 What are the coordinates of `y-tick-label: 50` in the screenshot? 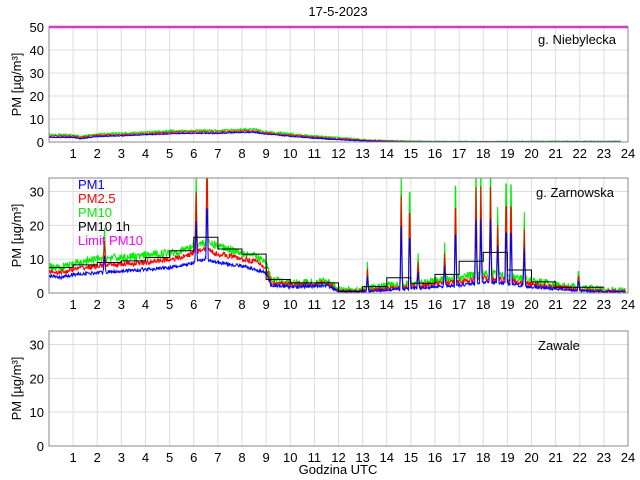 It's located at (37, 27).